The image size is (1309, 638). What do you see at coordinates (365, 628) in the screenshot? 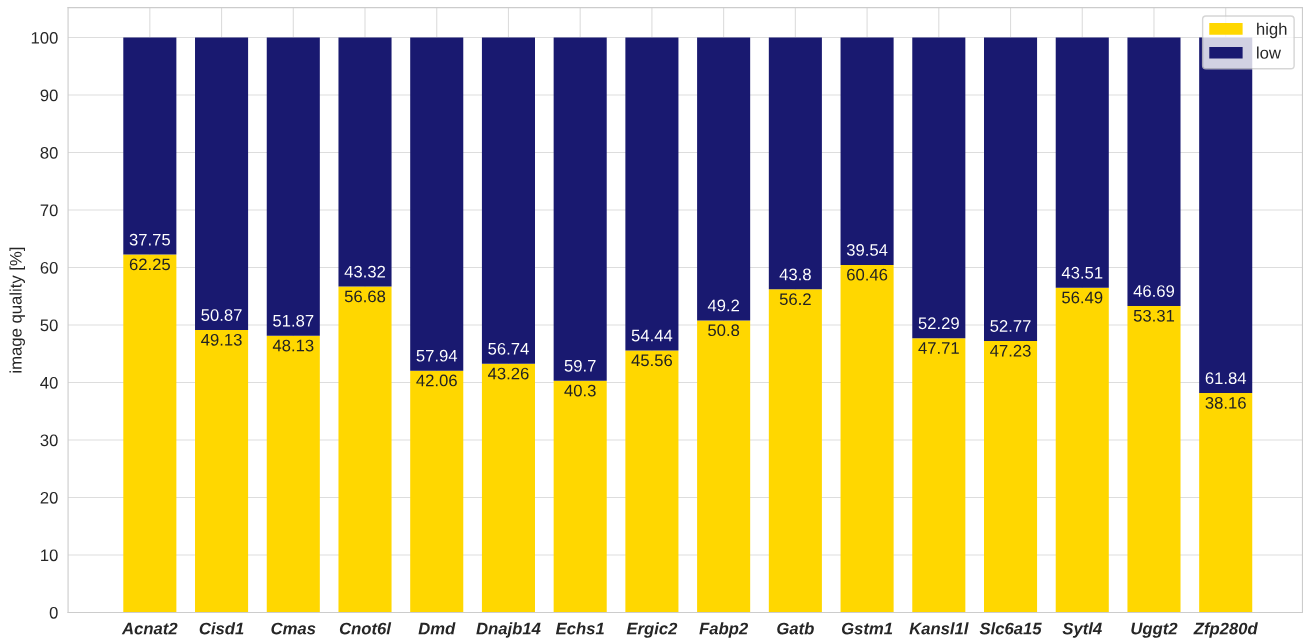
I see `x-tick-label: Cnot6l` at bounding box center [365, 628].